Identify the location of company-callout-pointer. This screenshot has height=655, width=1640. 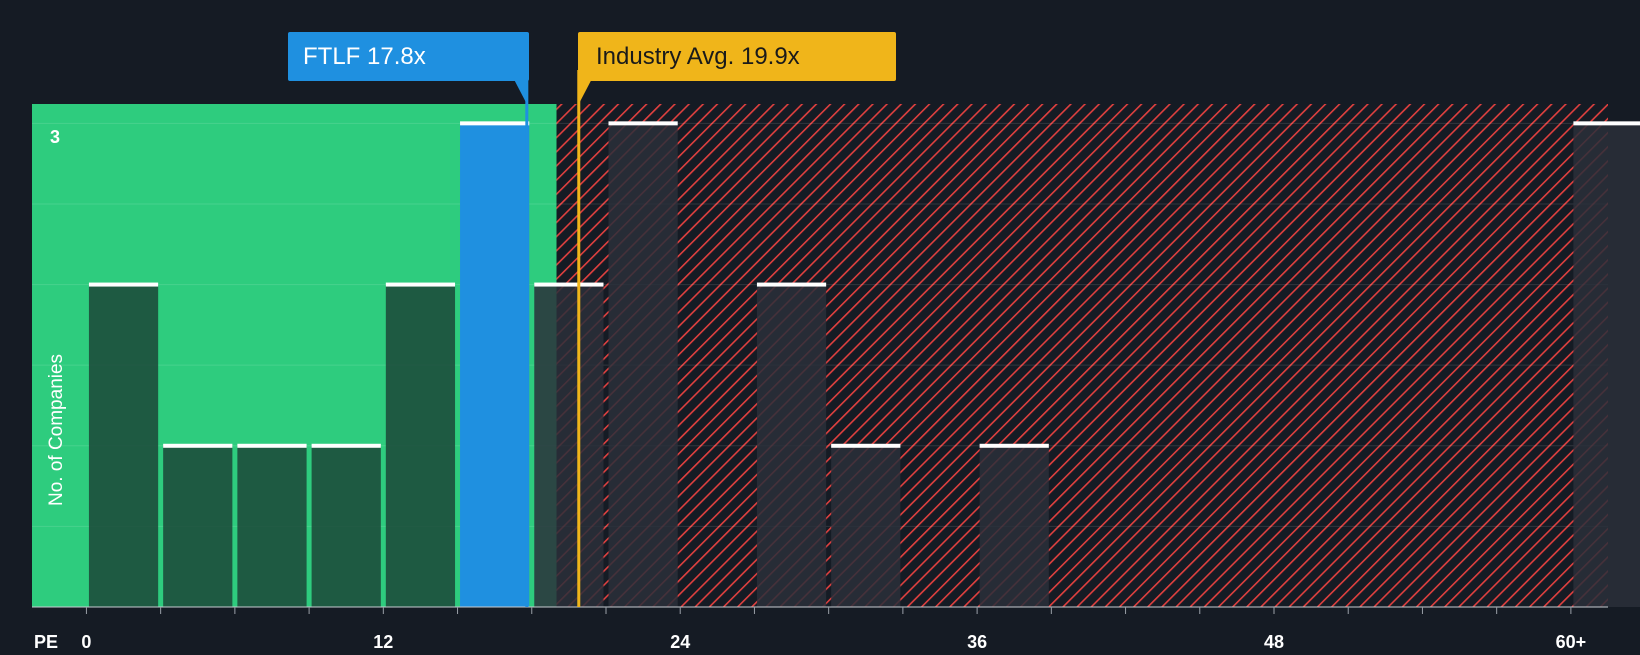
(520, 92).